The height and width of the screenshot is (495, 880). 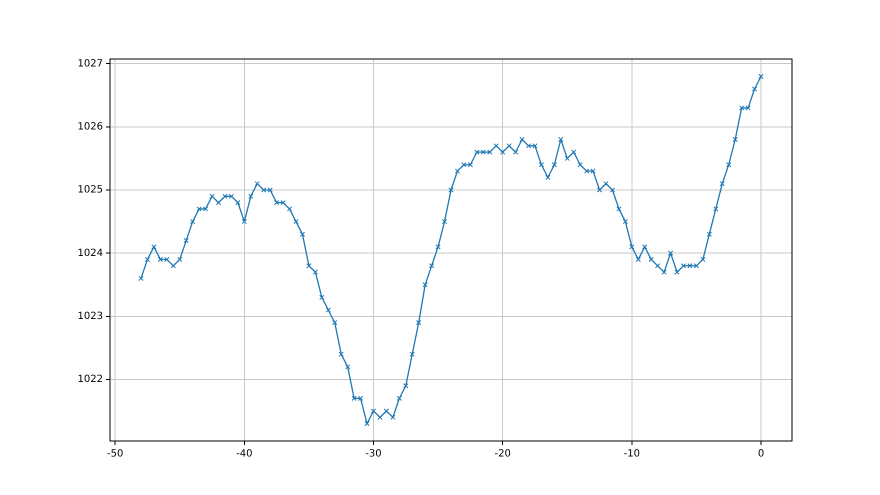 I want to click on x-tick-label: 0, so click(x=761, y=454).